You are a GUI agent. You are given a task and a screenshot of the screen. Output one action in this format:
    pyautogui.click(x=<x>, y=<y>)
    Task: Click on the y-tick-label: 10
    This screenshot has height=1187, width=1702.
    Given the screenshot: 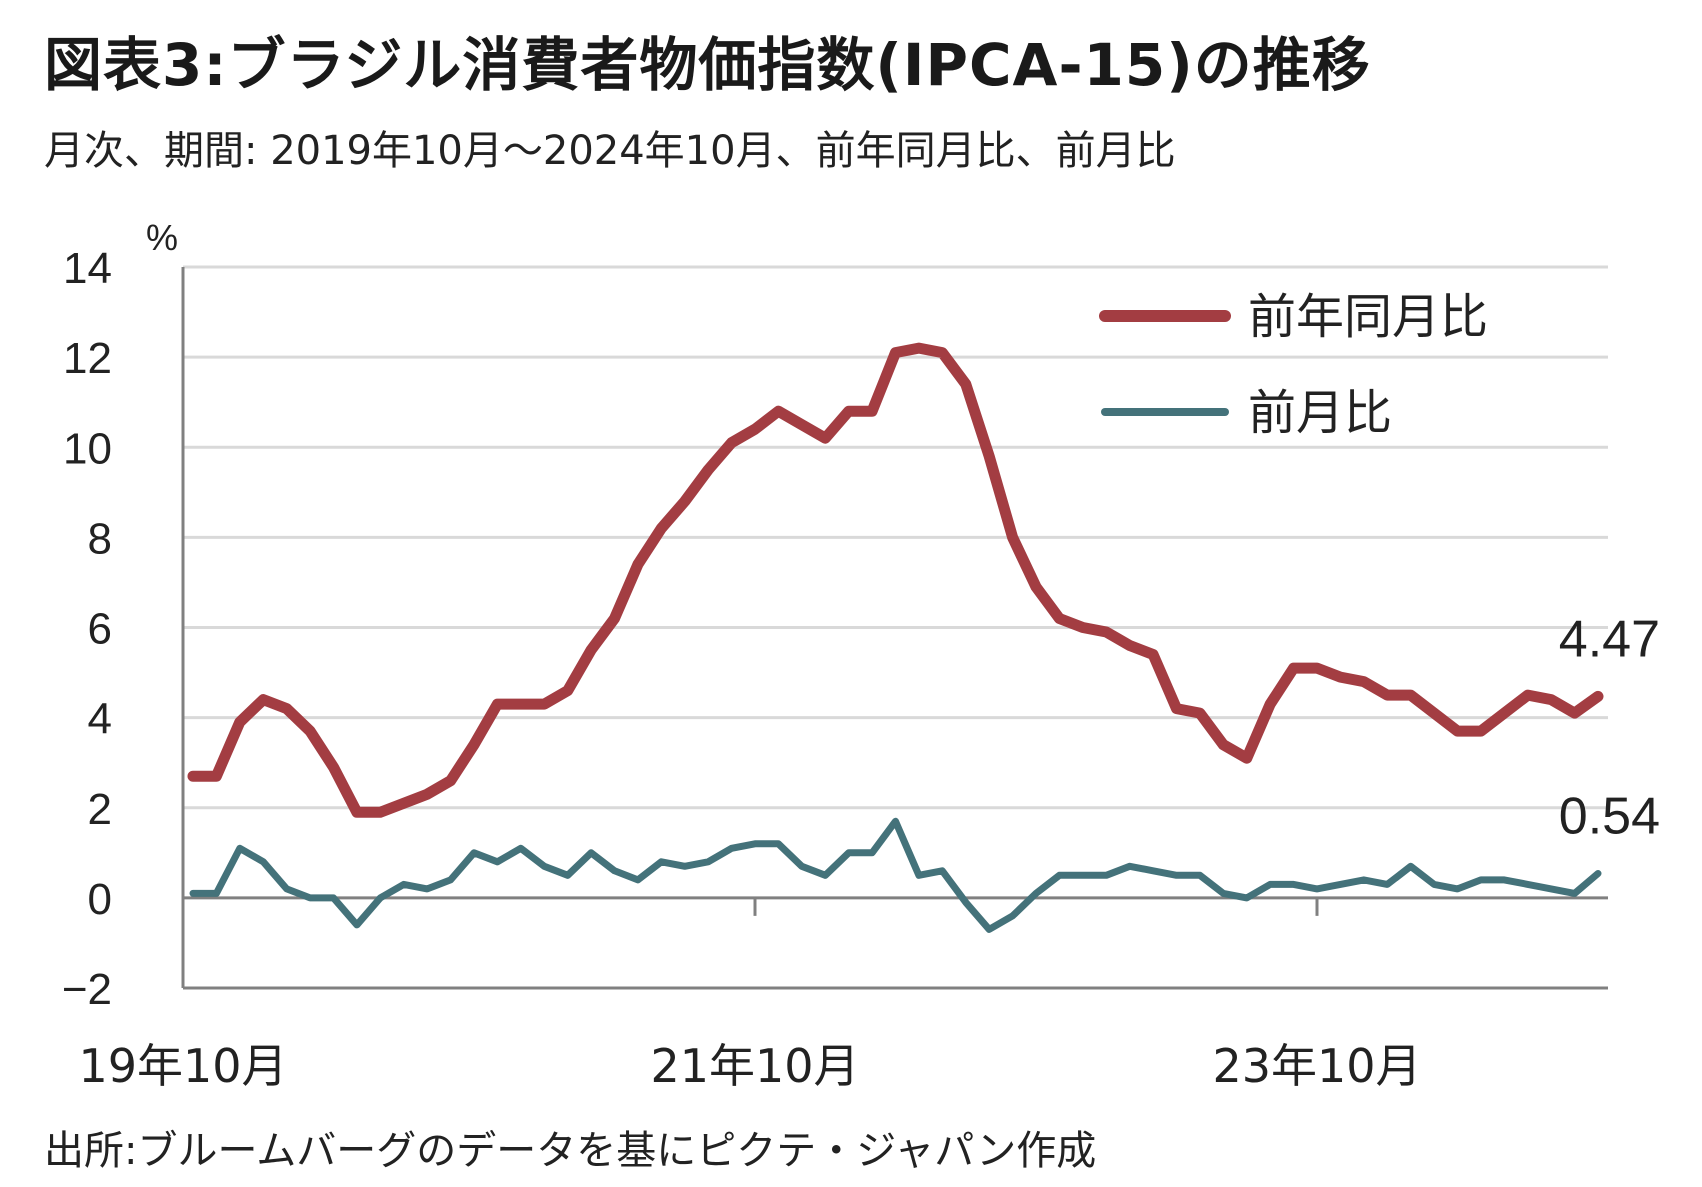 What is the action you would take?
    pyautogui.click(x=87, y=448)
    